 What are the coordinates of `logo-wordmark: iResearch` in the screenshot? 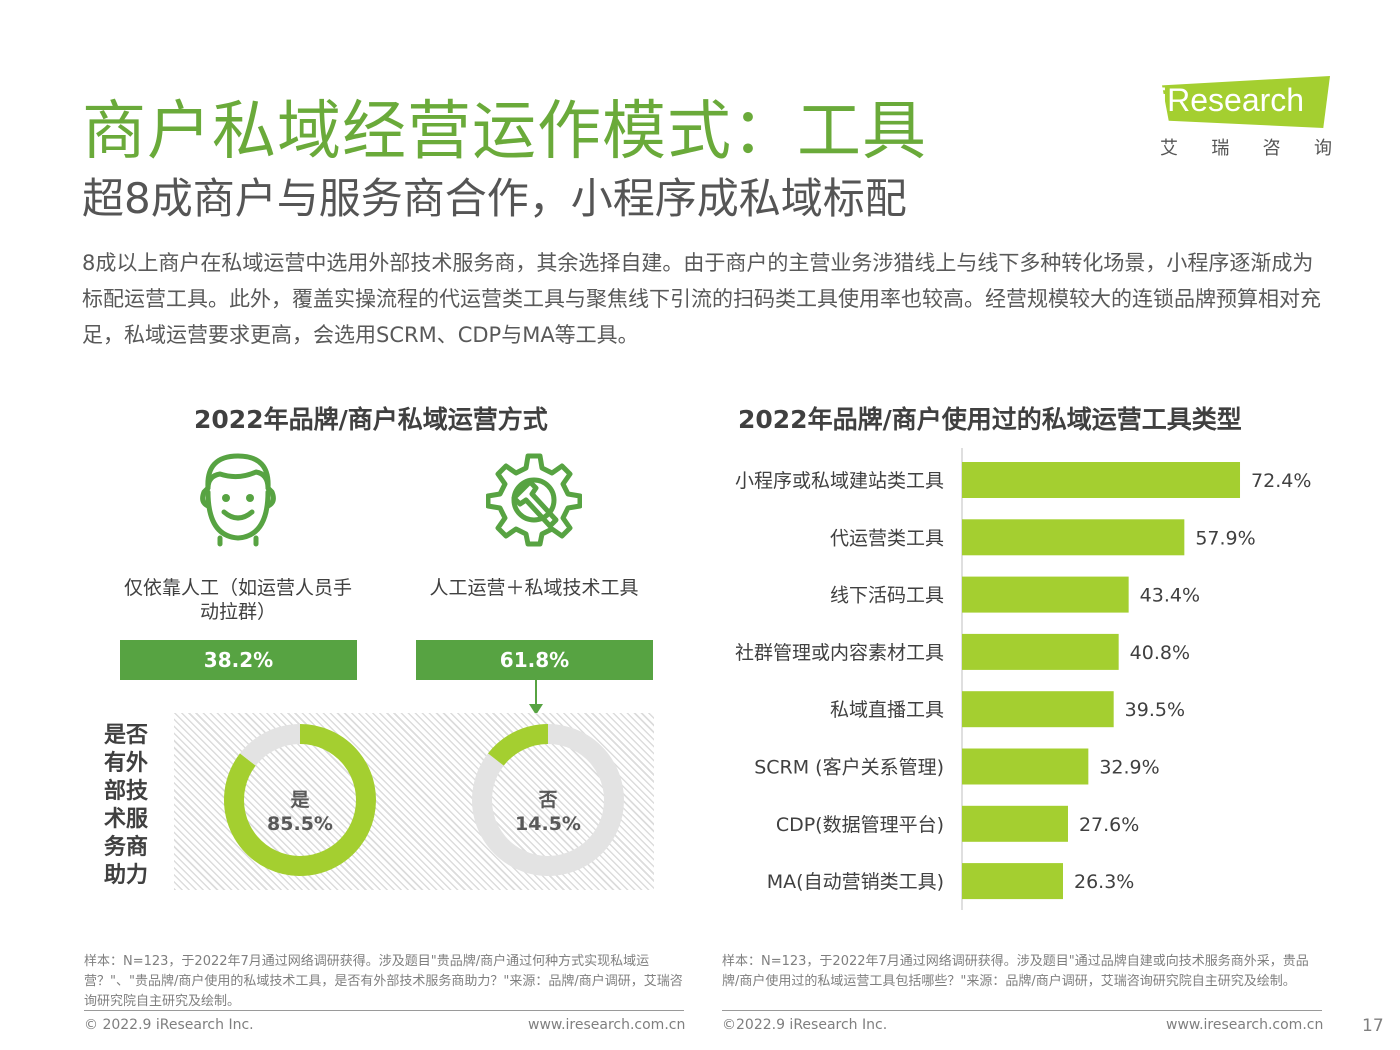 It's located at (1232, 100).